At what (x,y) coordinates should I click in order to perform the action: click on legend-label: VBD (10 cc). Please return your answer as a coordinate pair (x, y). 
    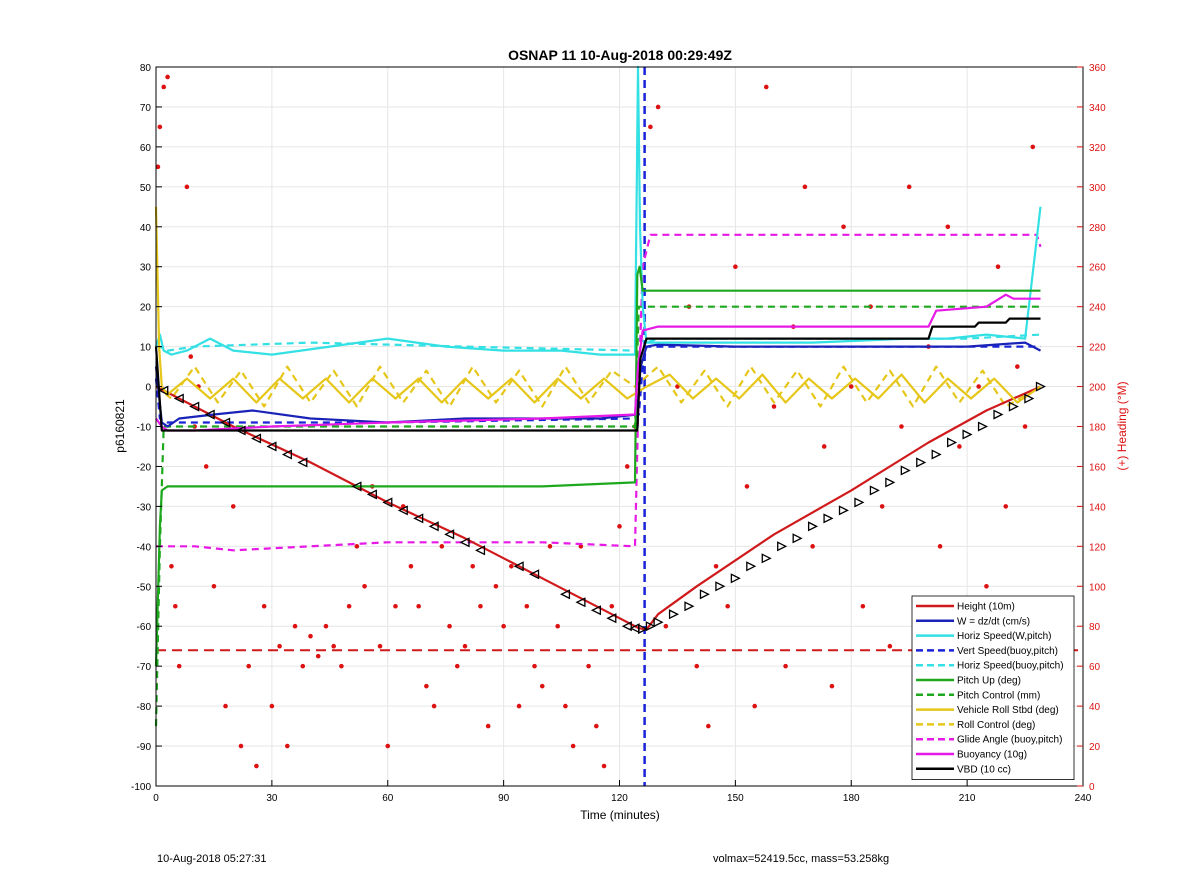
    Looking at the image, I should click on (984, 769).